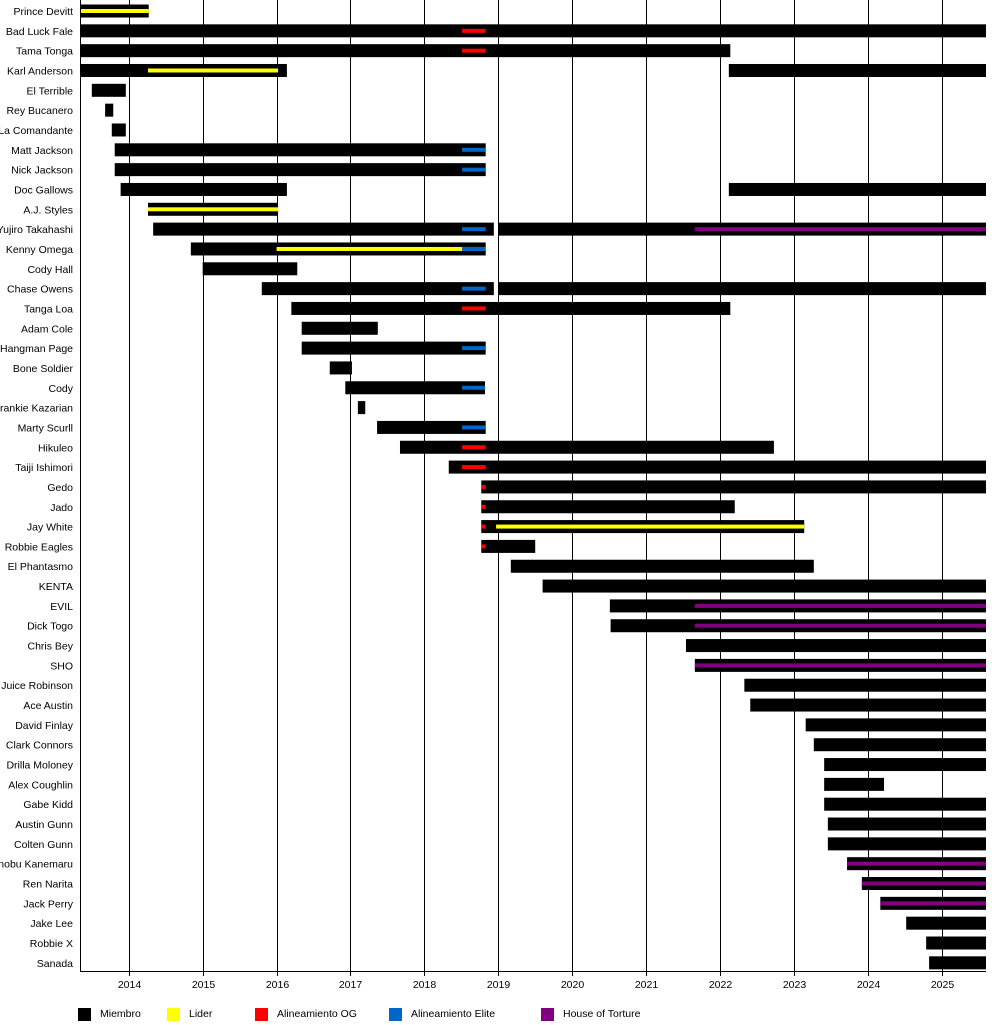  Describe the element at coordinates (943, 985) in the screenshot. I see `tick-label: 2025` at that location.